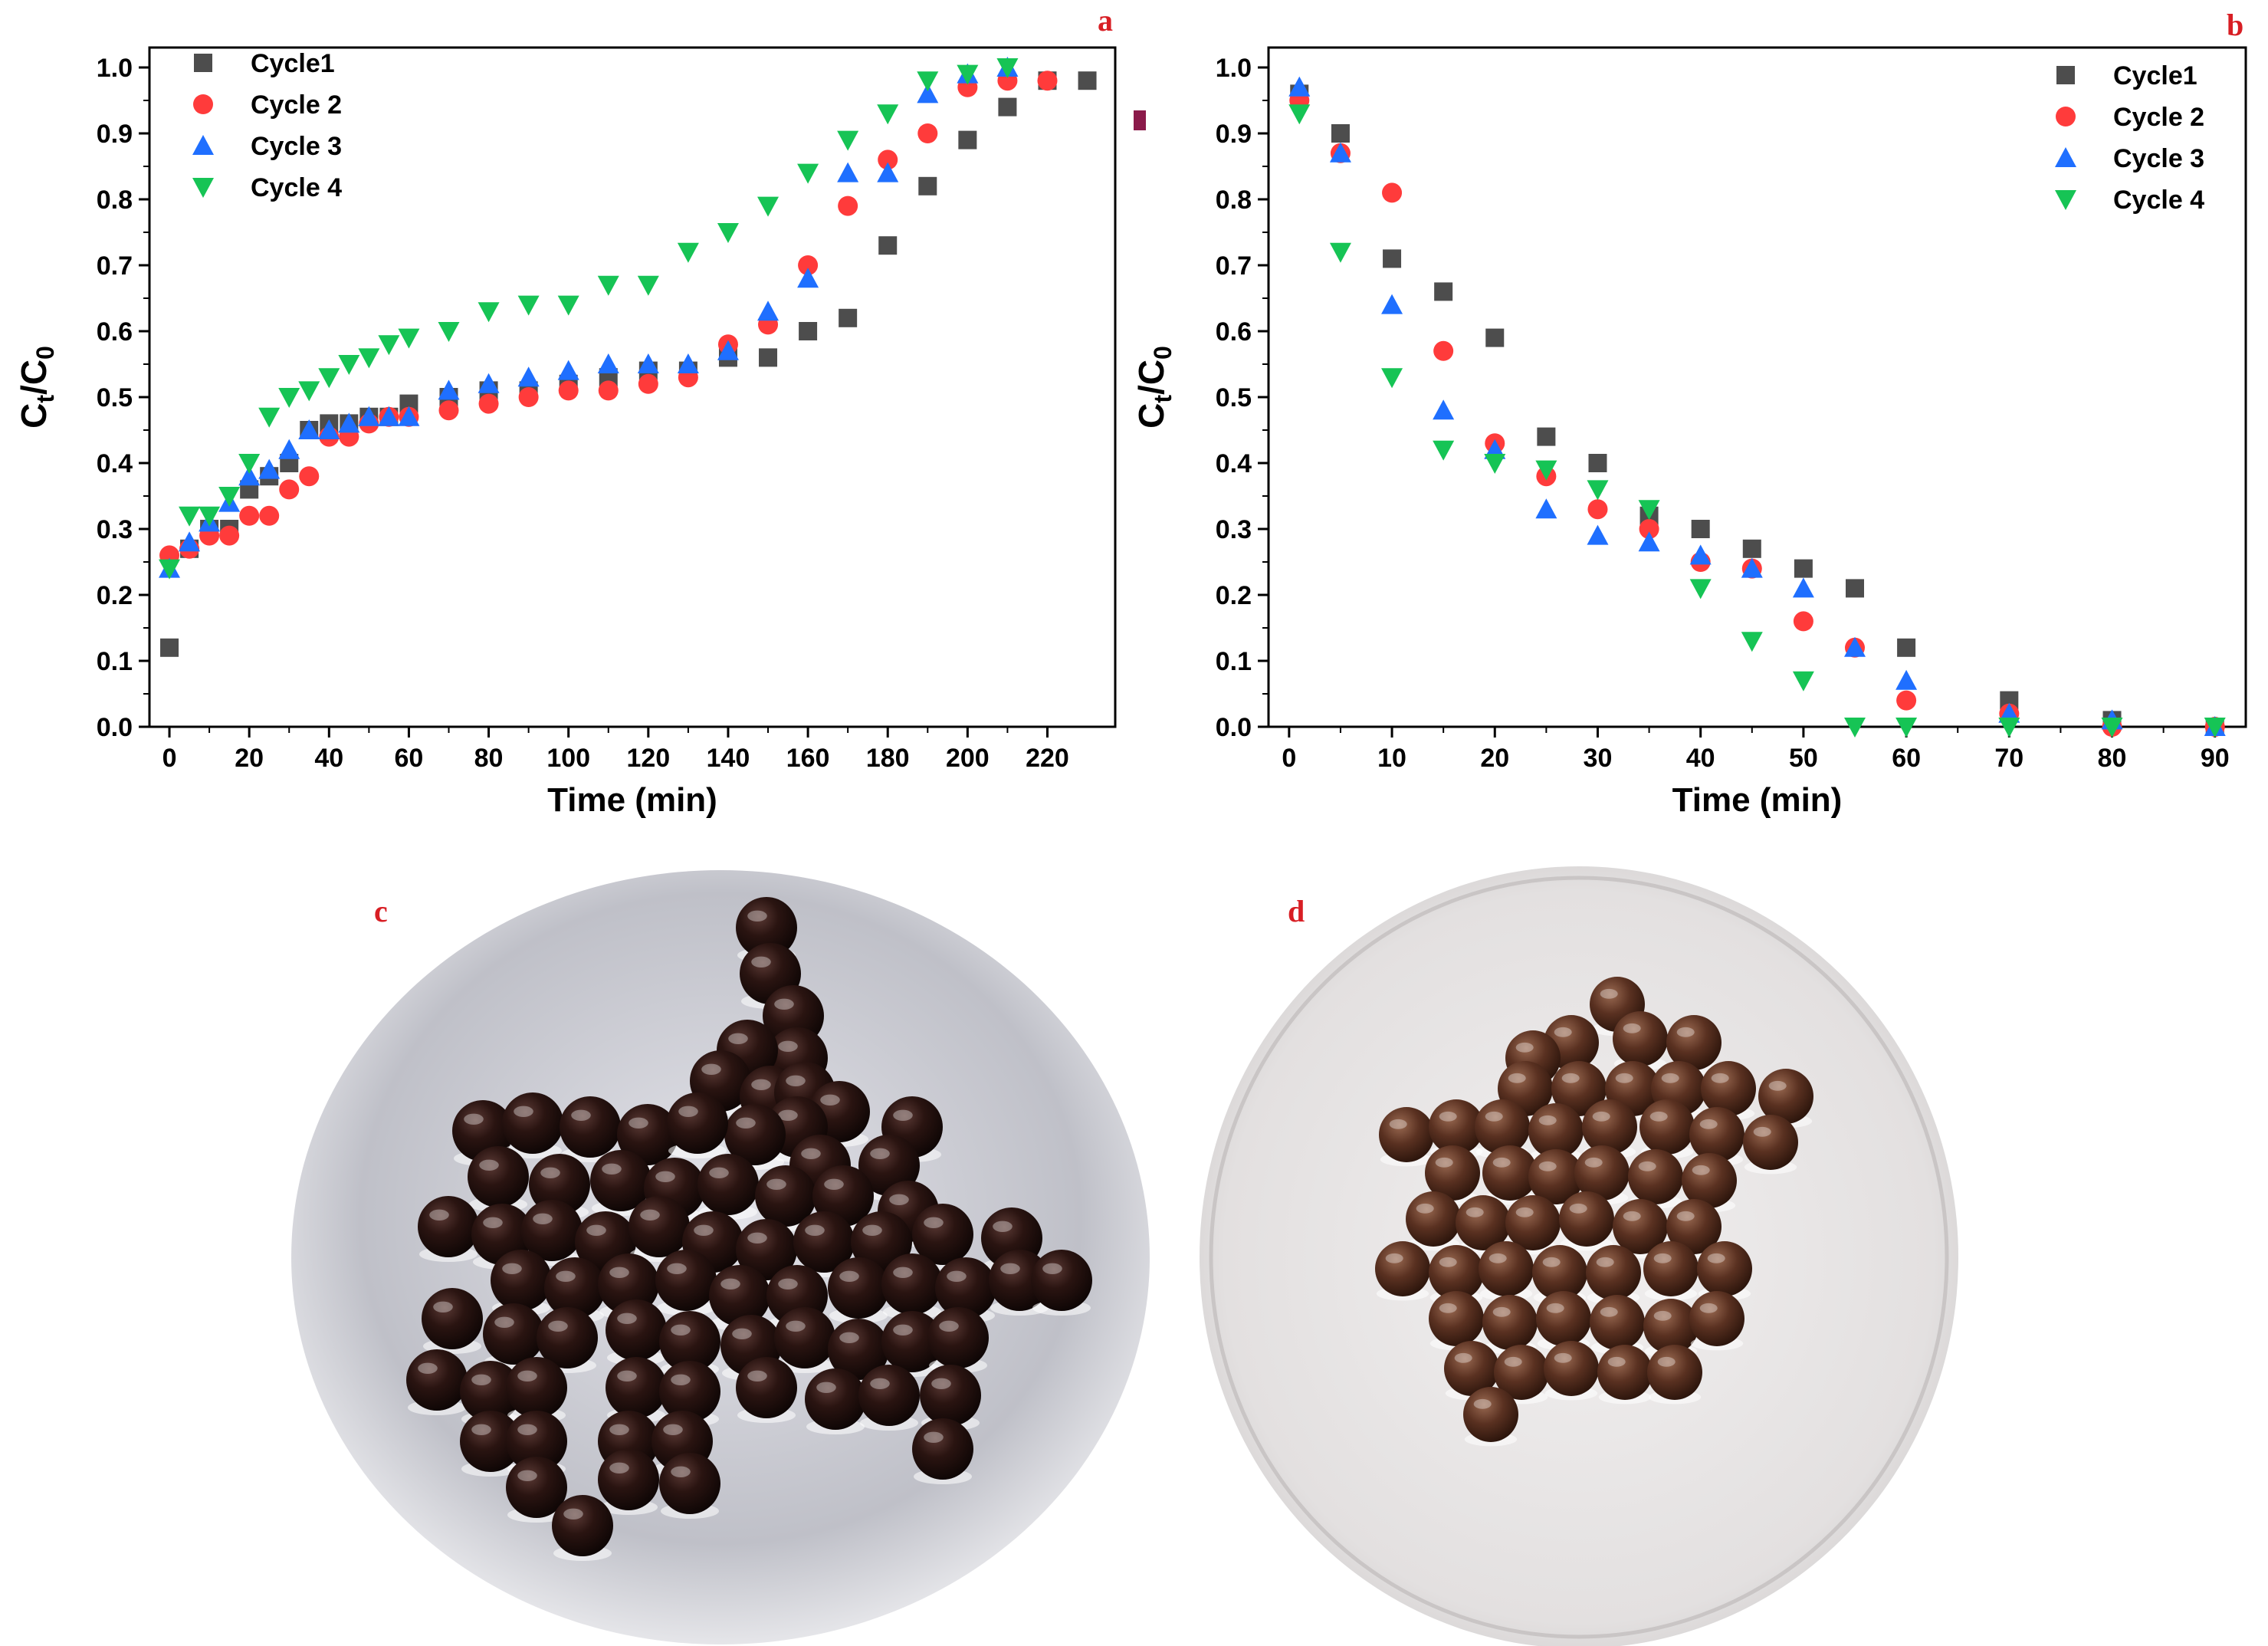 The width and height of the screenshot is (2268, 1646). Describe the element at coordinates (203, 188) in the screenshot. I see `legend-marker` at that location.